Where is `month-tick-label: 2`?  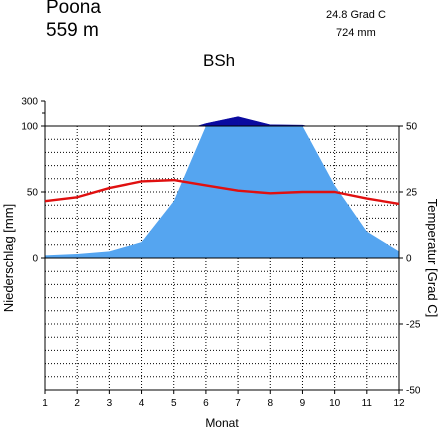
month-tick-label: 2 is located at coordinates (77, 403).